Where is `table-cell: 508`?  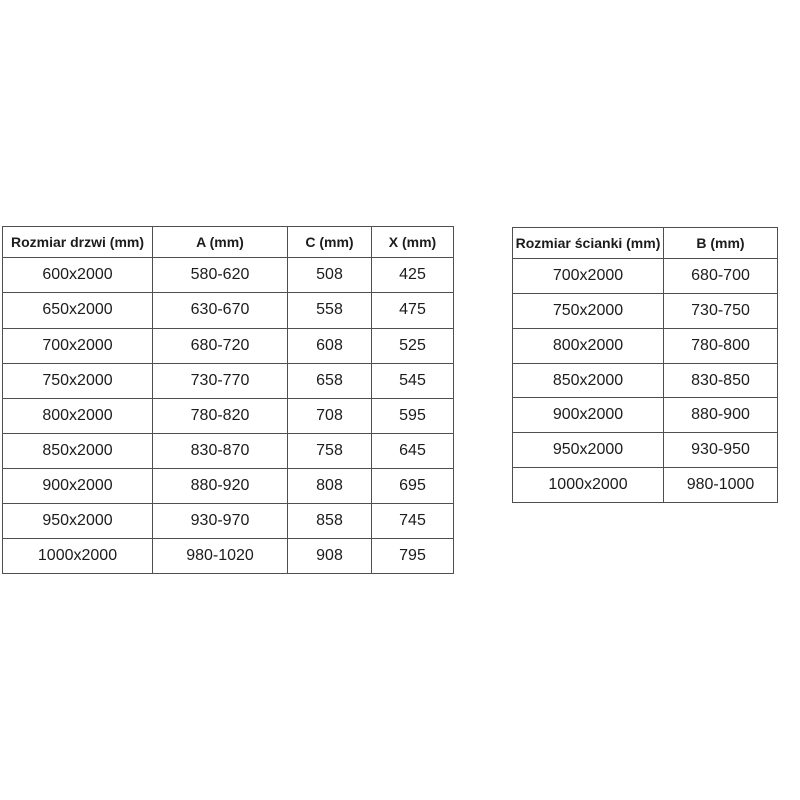
table-cell: 508 is located at coordinates (329, 275).